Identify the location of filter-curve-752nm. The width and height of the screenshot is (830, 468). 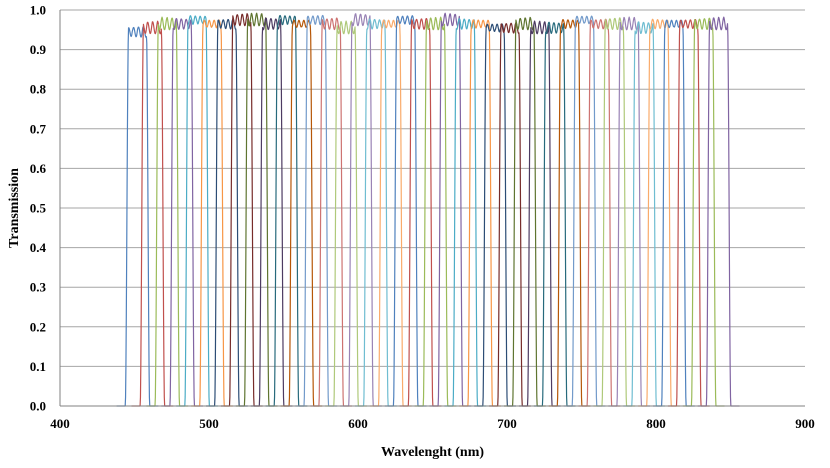
(584, 211).